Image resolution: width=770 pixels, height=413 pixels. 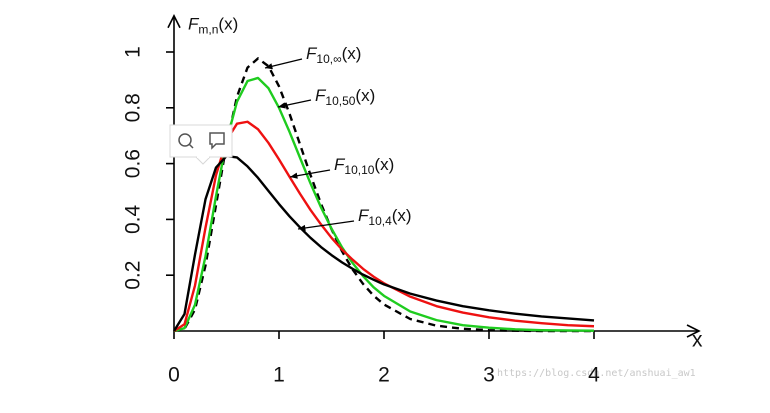 What do you see at coordinates (201, 144) in the screenshot?
I see `popup-toolbar` at bounding box center [201, 144].